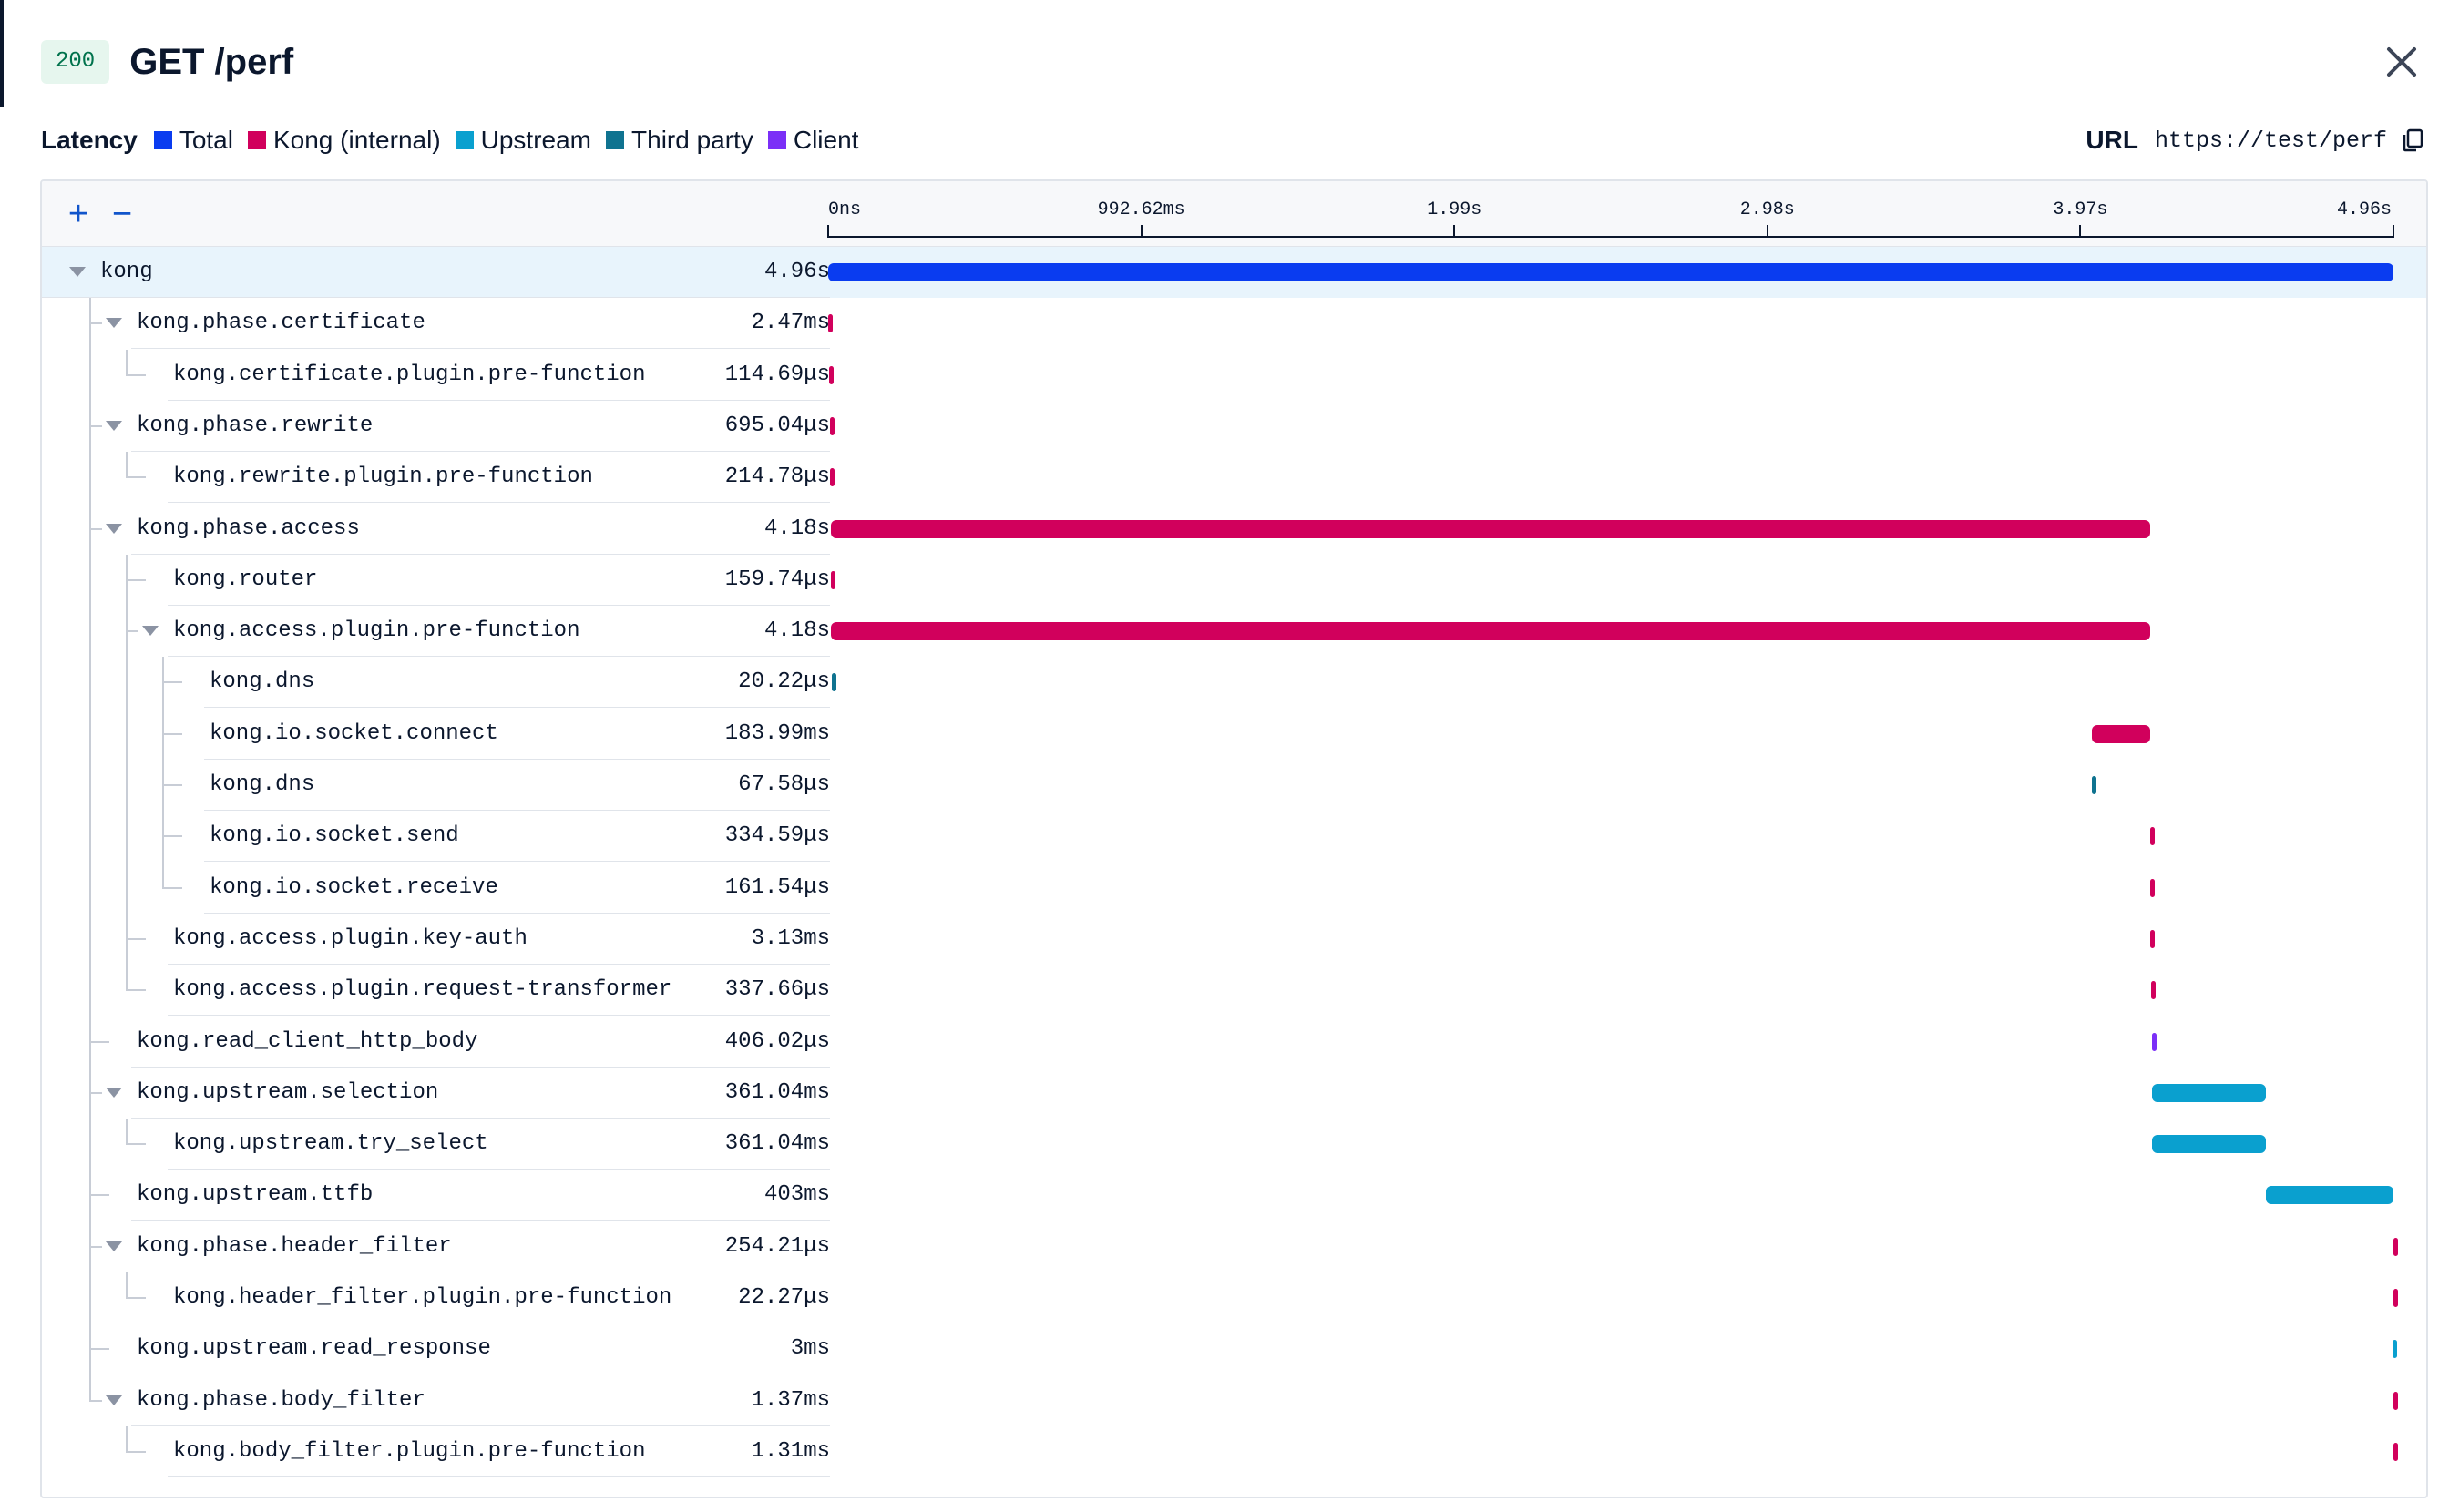 The height and width of the screenshot is (1512, 2449). What do you see at coordinates (1234, 1145) in the screenshot?
I see `span-row: kong.upstream.try_select 361.04ms` at bounding box center [1234, 1145].